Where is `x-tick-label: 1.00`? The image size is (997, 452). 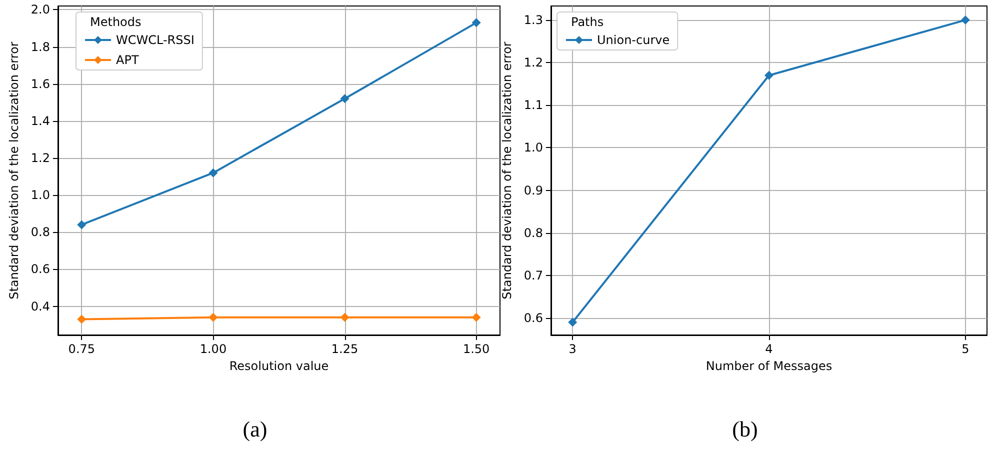 x-tick-label: 1.00 is located at coordinates (213, 349).